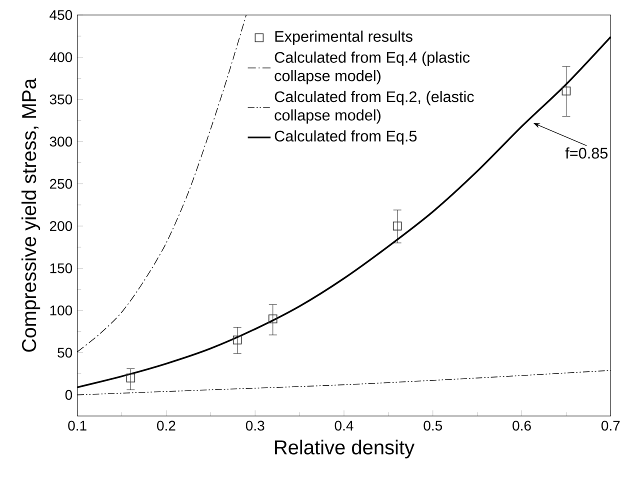 The image size is (629, 481). What do you see at coordinates (61, 57) in the screenshot?
I see `y-tick-label: 400` at bounding box center [61, 57].